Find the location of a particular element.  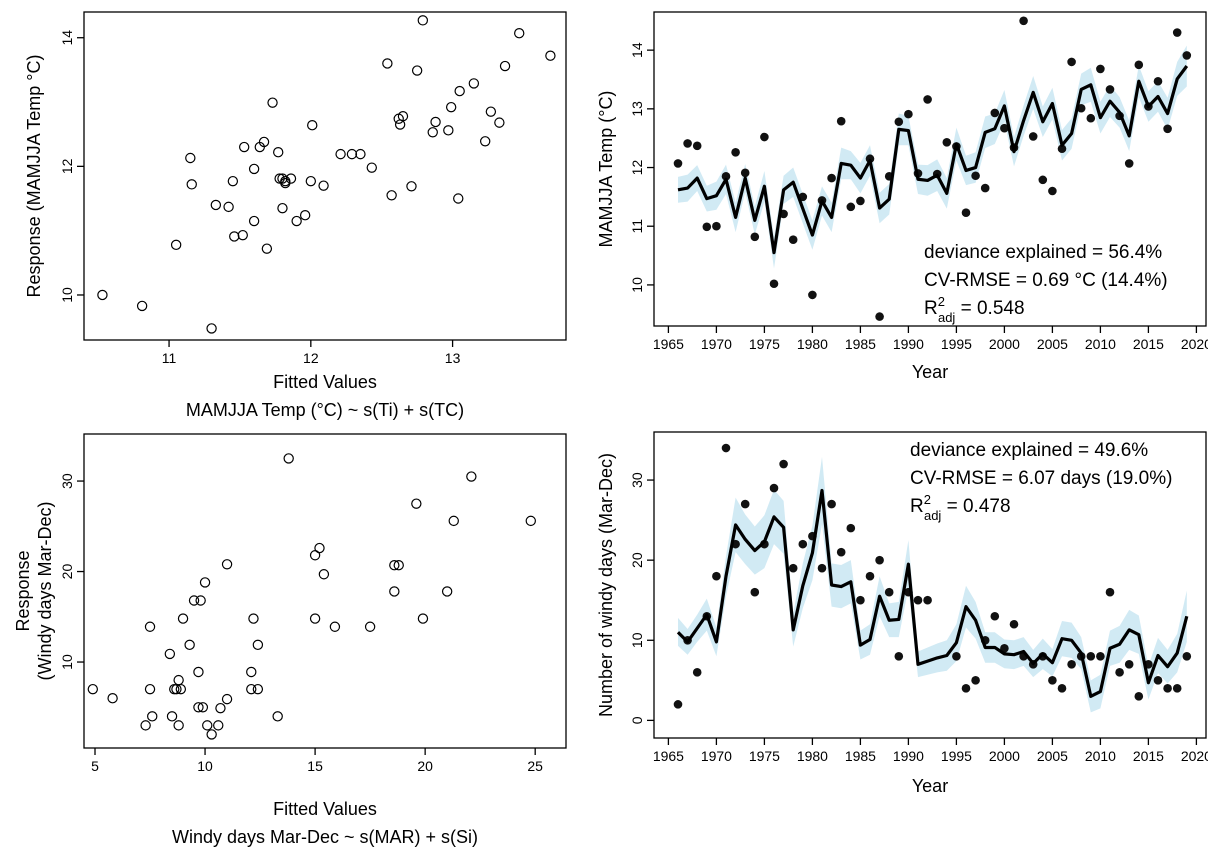

confidence-band is located at coordinates (932, 584).